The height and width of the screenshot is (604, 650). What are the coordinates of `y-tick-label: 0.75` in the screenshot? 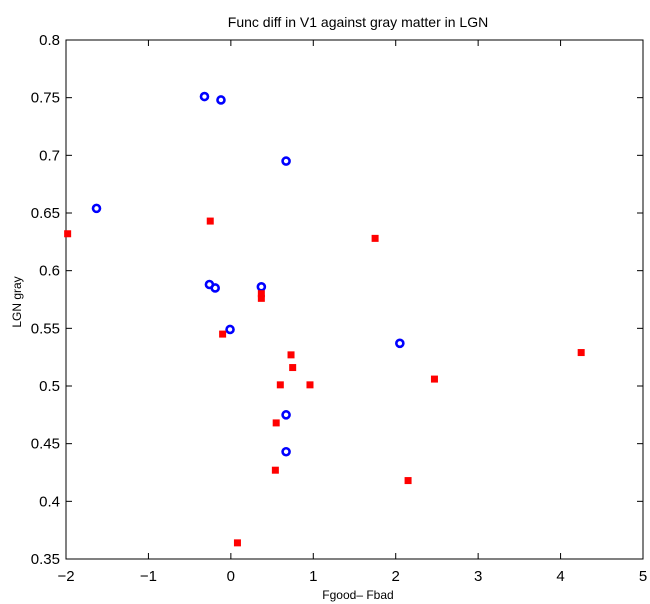 It's located at (45, 98).